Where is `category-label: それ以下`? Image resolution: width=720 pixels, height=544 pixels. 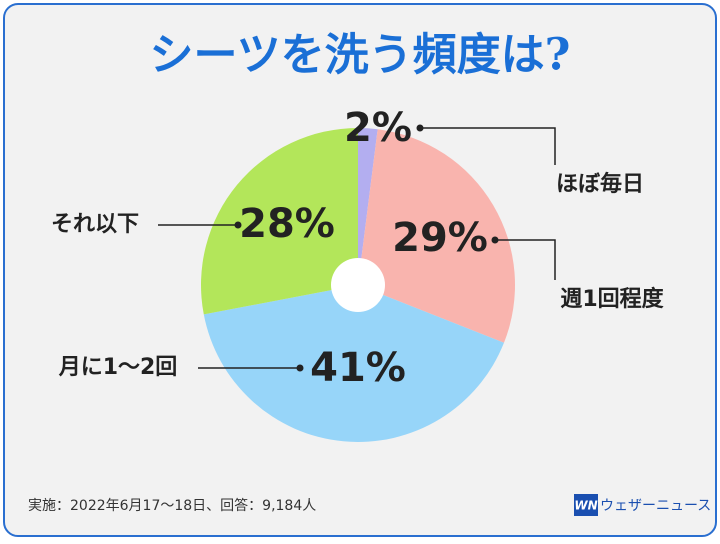
category-label: それ以下 is located at coordinates (95, 224).